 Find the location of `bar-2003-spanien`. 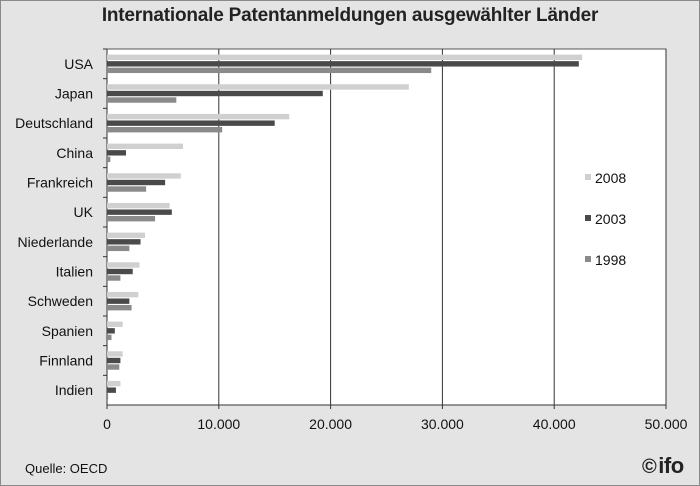

bar-2003-spanien is located at coordinates (111, 331).